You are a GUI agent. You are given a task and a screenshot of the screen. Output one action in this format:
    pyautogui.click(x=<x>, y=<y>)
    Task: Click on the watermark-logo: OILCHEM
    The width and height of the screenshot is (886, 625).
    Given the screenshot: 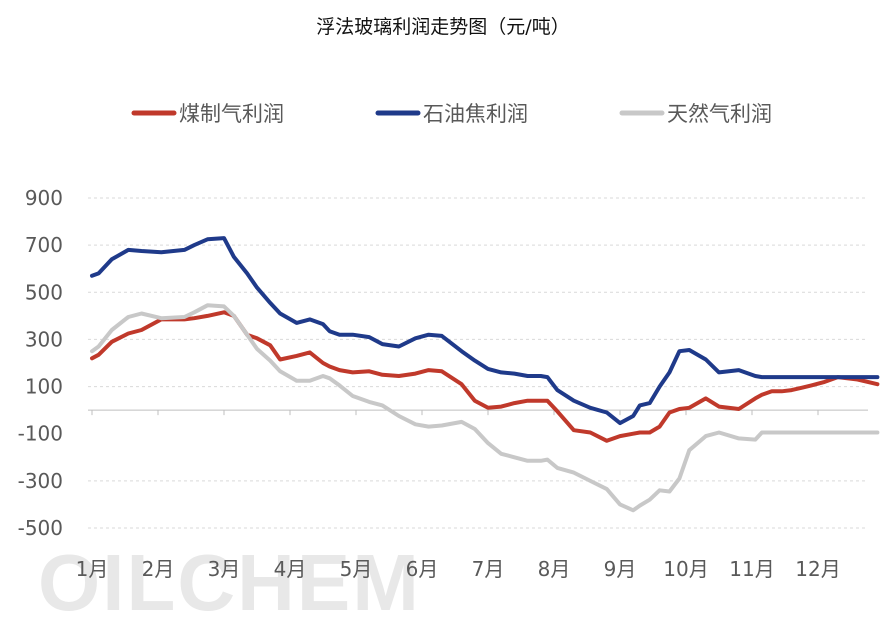 What is the action you would take?
    pyautogui.click(x=229, y=581)
    